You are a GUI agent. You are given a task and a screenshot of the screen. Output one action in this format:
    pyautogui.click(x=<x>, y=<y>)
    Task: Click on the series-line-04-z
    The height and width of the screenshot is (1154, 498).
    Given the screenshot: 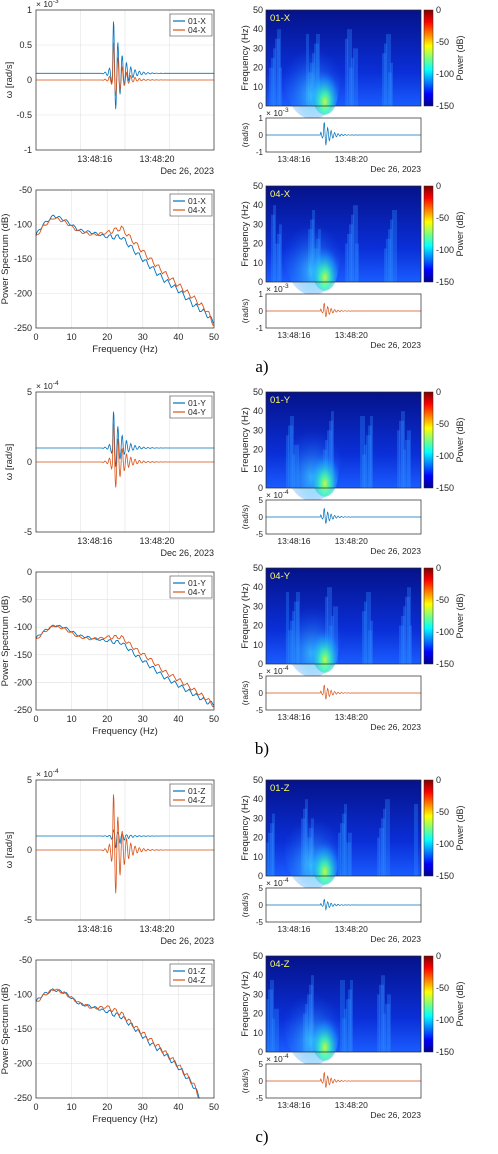 What is the action you would take?
    pyautogui.click(x=117, y=1043)
    